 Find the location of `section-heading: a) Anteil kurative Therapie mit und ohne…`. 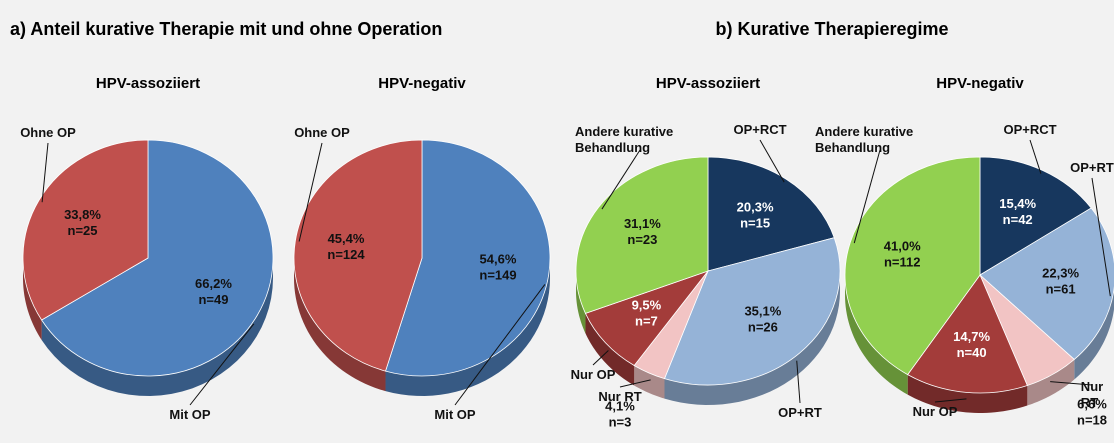

section-heading: a) Anteil kurative Therapie mit und ohne… is located at coordinates (226, 29).